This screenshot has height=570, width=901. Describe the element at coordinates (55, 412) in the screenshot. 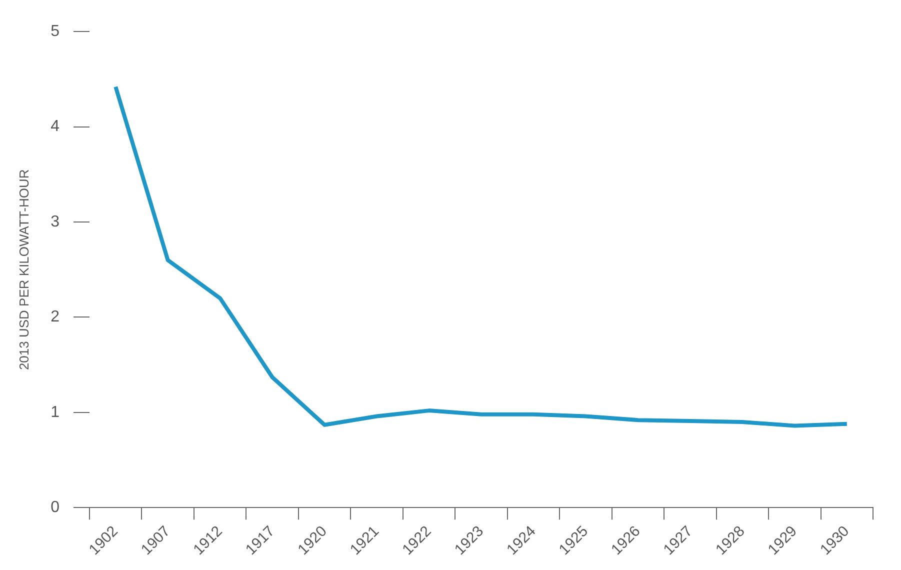

I see `y-tick-label: 1` at that location.